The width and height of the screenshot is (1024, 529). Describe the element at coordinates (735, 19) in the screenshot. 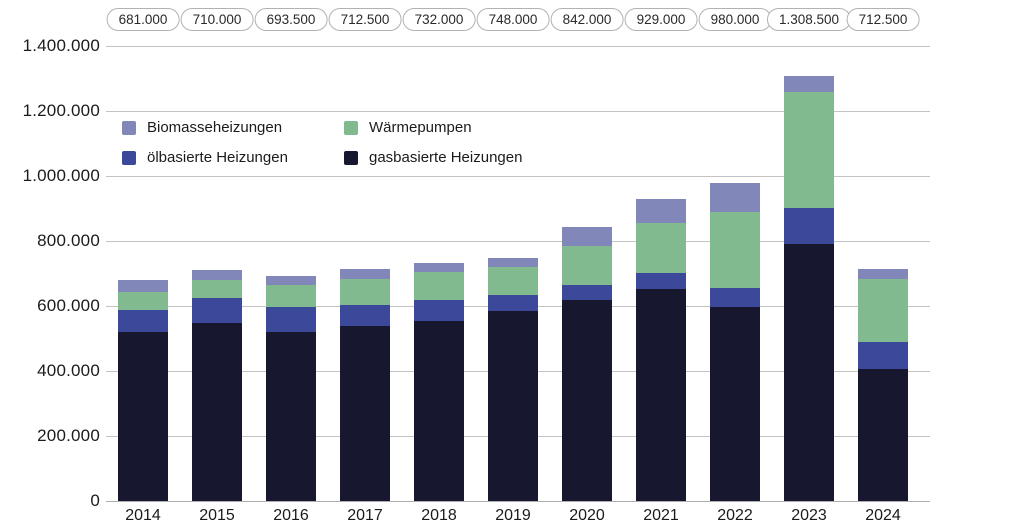

I see `total-label-2022: 980.000` at that location.